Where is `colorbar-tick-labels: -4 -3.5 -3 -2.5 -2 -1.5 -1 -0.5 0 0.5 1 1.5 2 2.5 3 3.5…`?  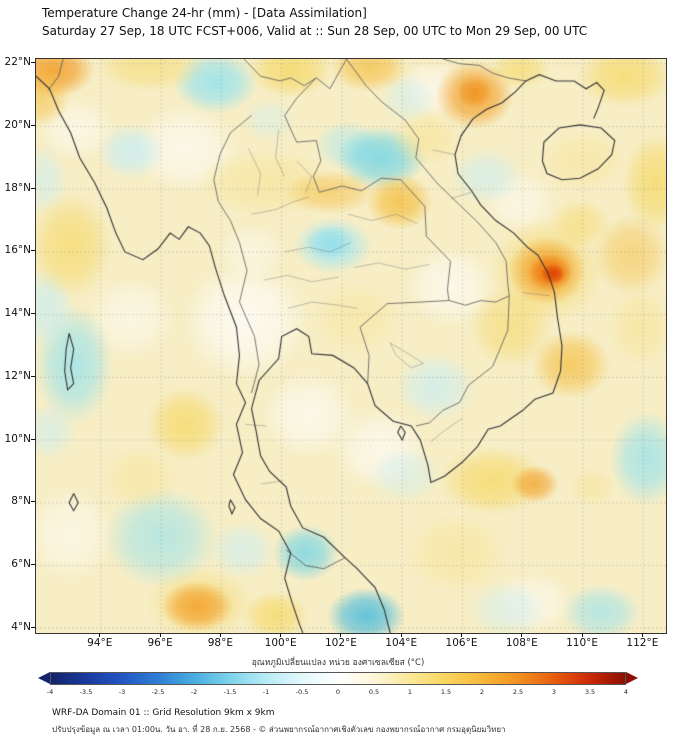
colorbar-tick-labels: -4 -3.5 -3 -2.5 -2 -1.5 -1 -0.5 0 0.5 1 1.5 2 2.5 3 3.5… is located at coordinates (337, 693).